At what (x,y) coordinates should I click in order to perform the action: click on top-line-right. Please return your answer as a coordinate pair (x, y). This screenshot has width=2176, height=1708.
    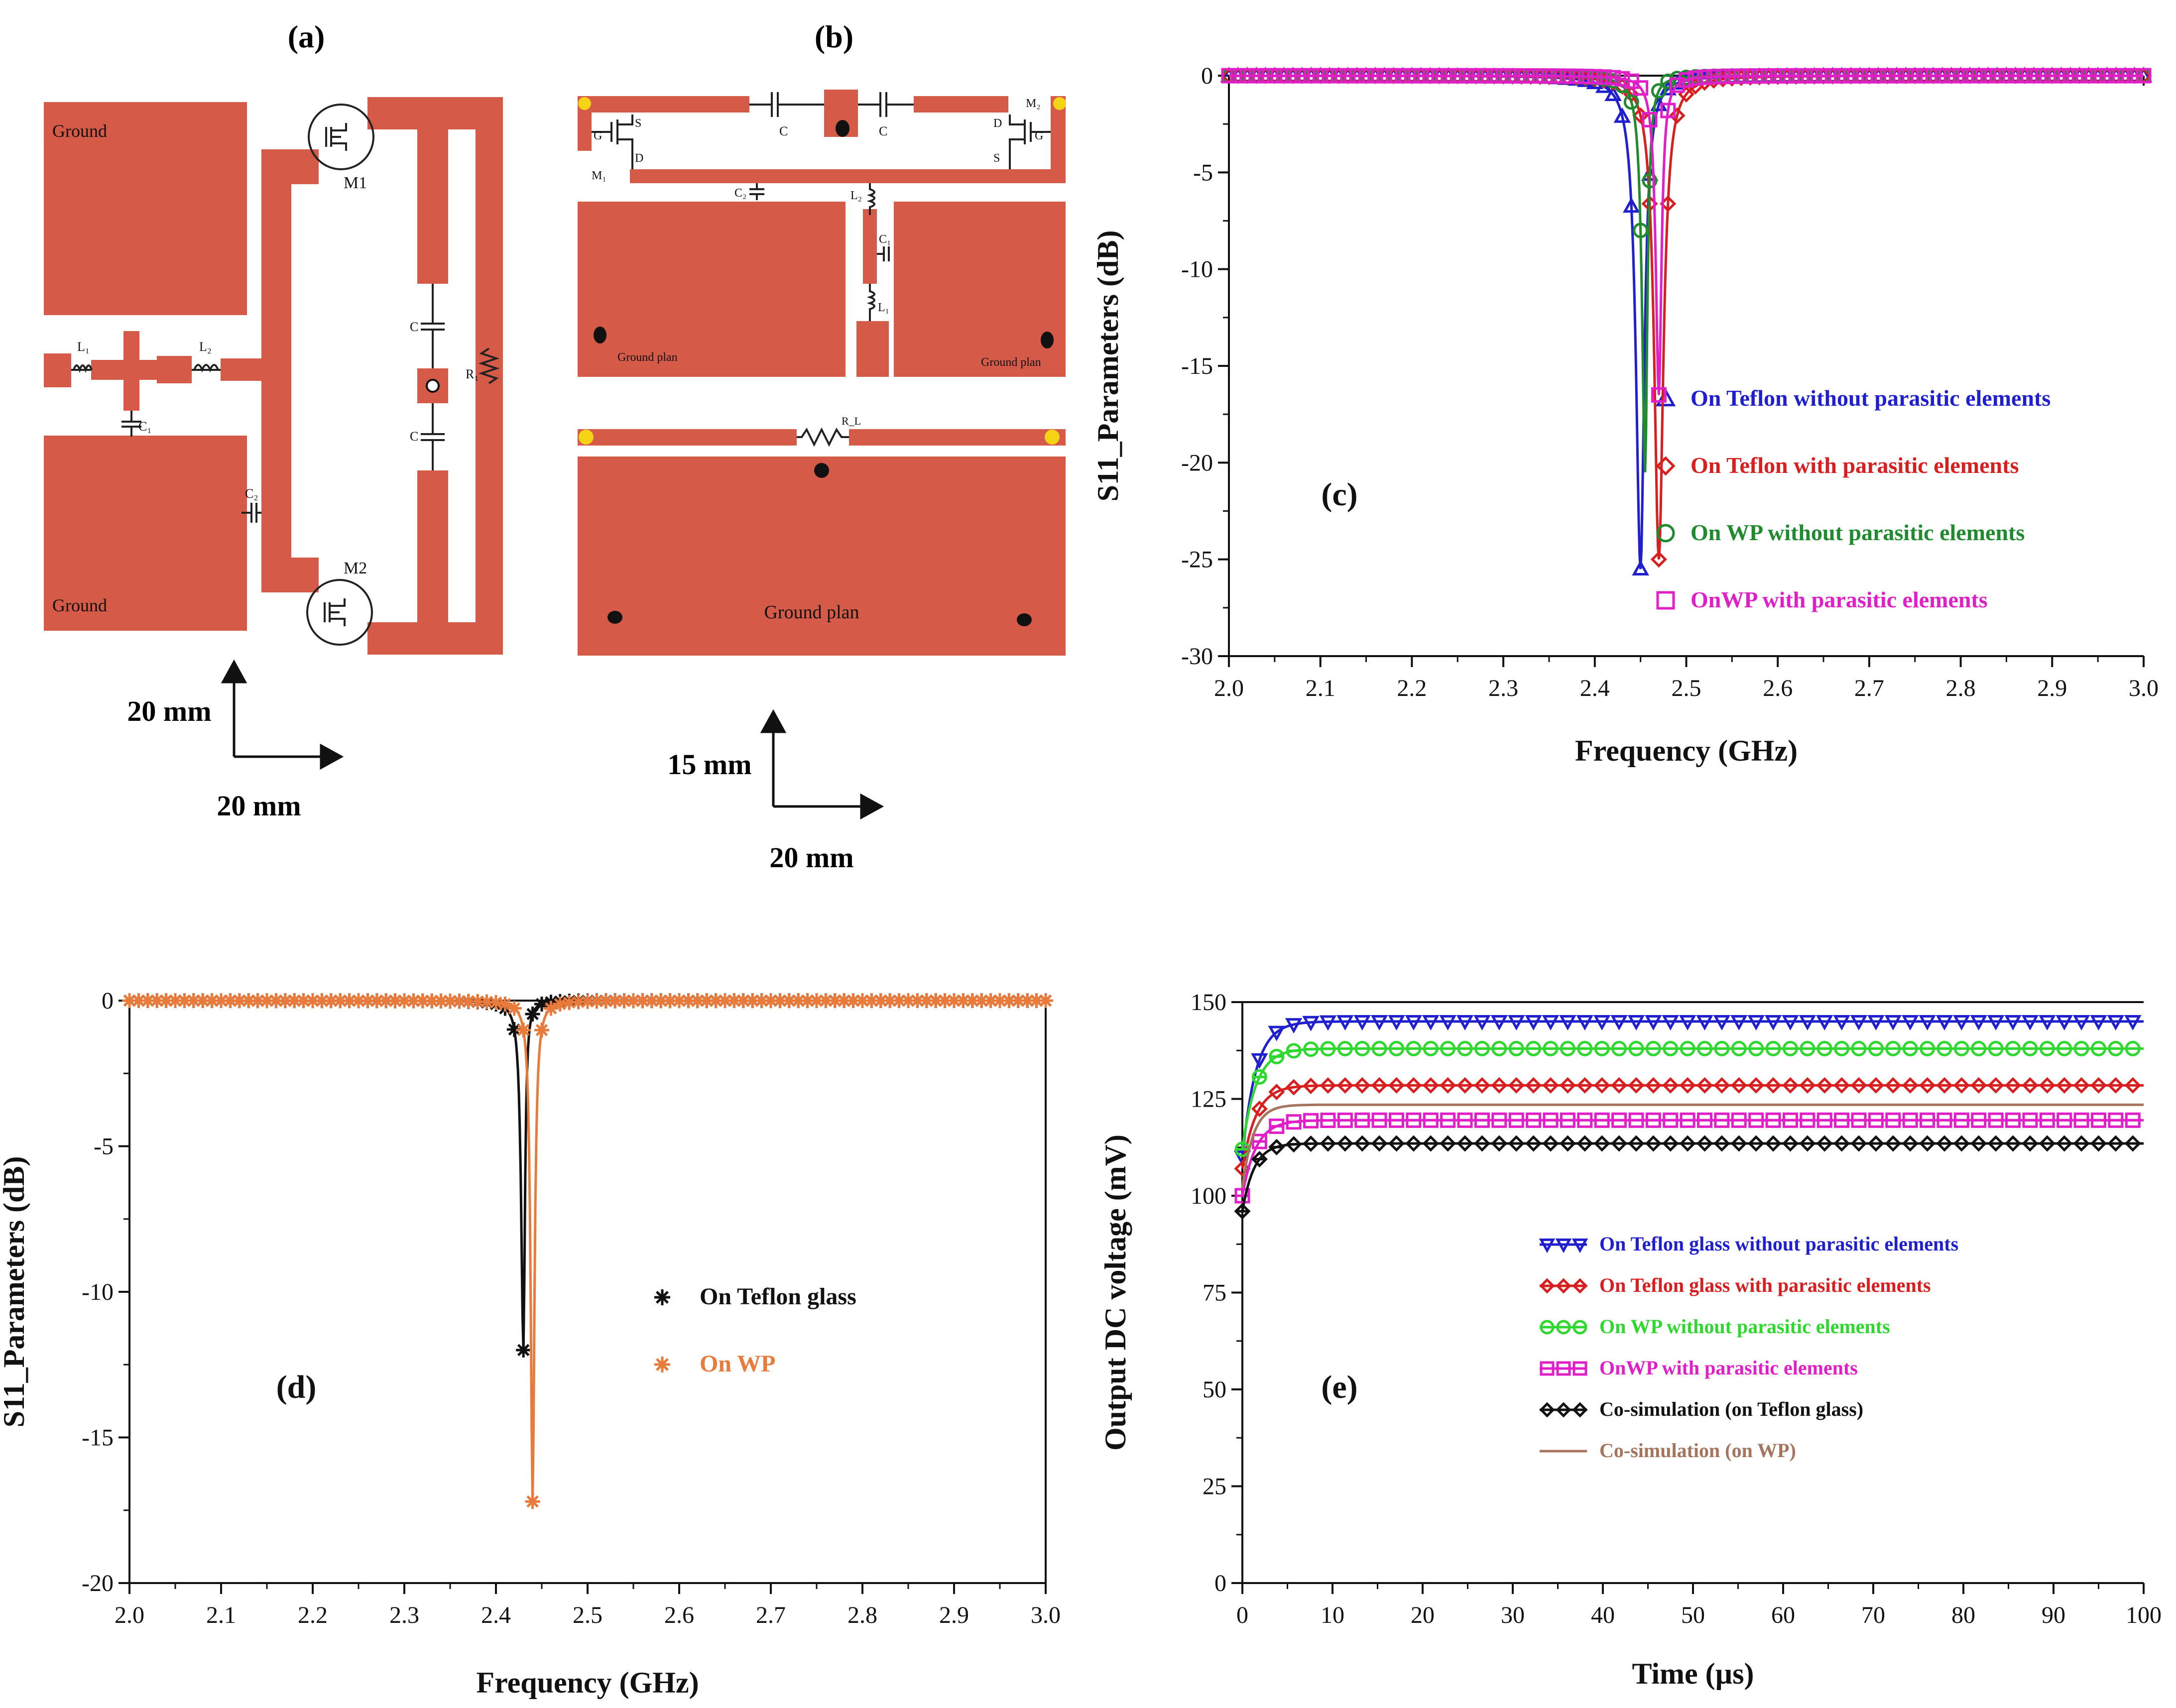
    Looking at the image, I should click on (961, 104).